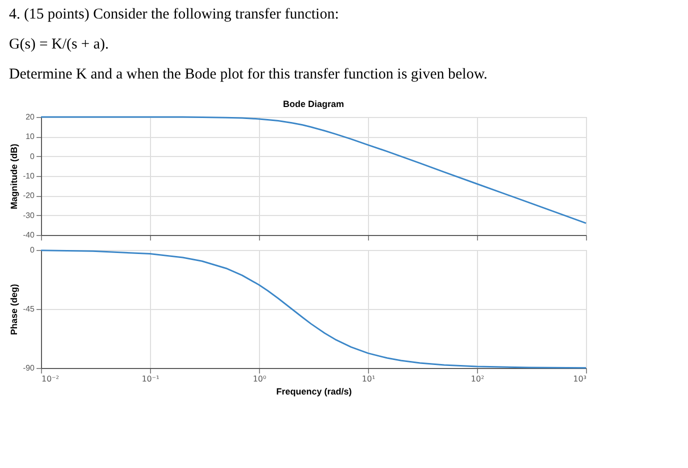 The width and height of the screenshot is (688, 468). Describe the element at coordinates (369, 379) in the screenshot. I see `x-tick-label: 10¹` at that location.